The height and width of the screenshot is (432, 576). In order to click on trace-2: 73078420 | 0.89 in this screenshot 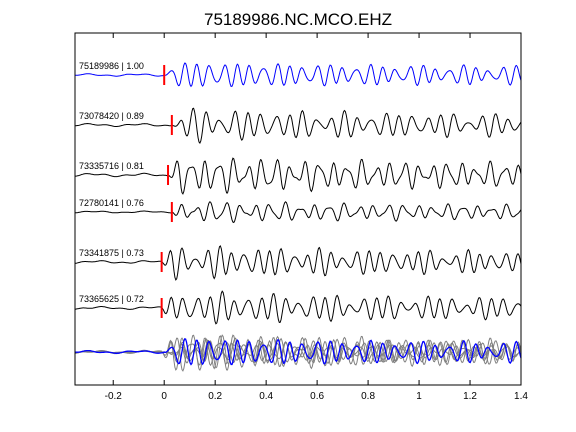, I will do `click(298, 126)`.